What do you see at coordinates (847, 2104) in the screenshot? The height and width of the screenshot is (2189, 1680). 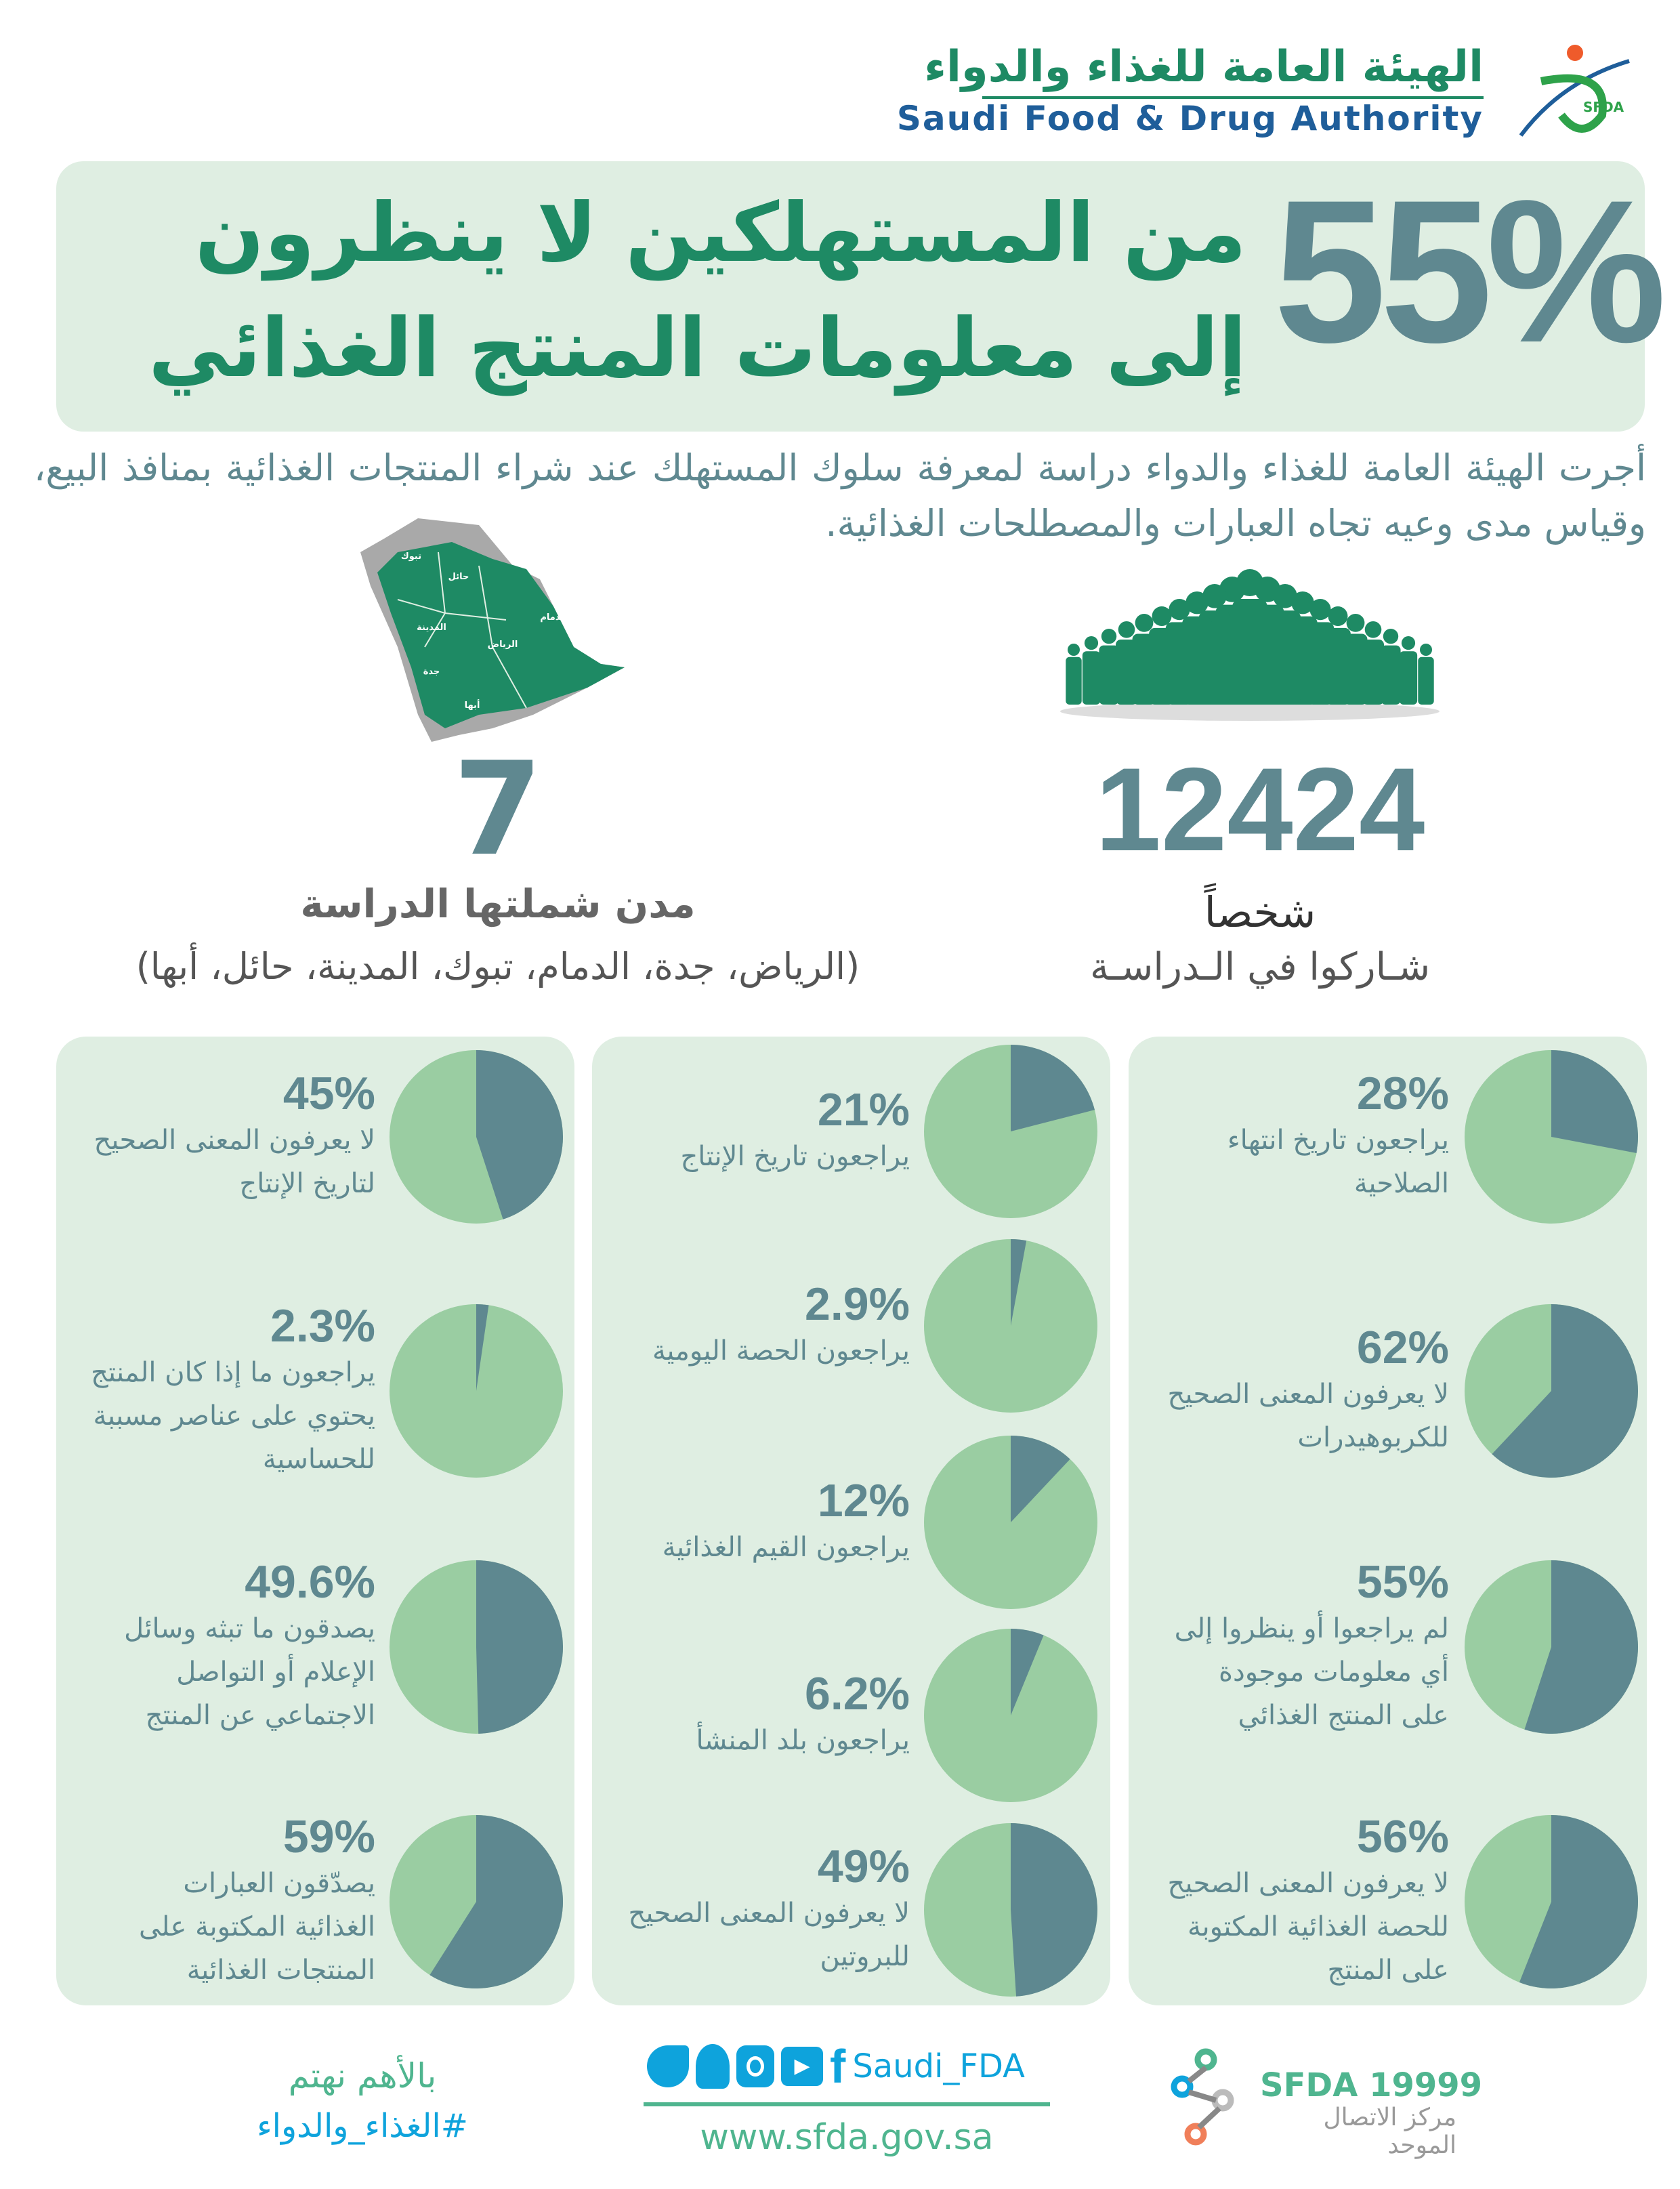 I see `footer-divider` at bounding box center [847, 2104].